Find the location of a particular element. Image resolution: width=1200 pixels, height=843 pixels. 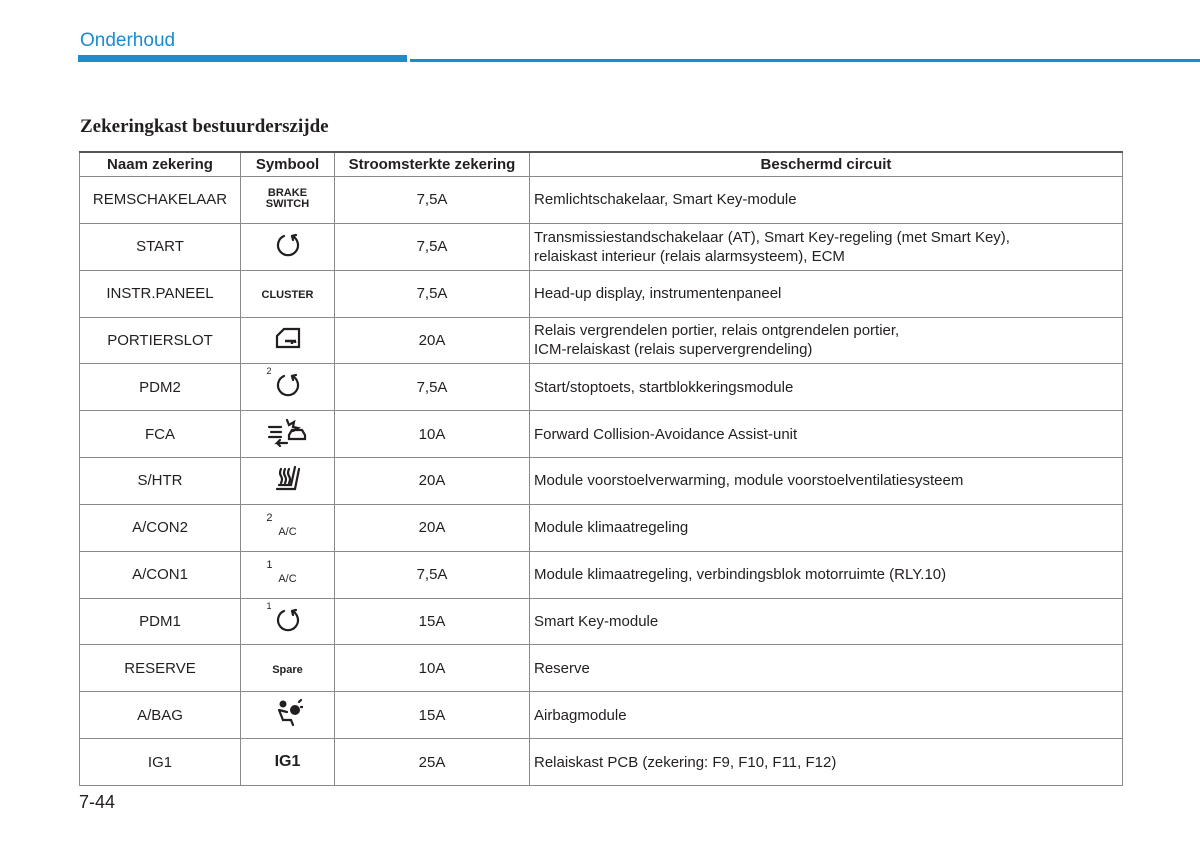

symbol-text: SWITCH is located at coordinates (287, 204).